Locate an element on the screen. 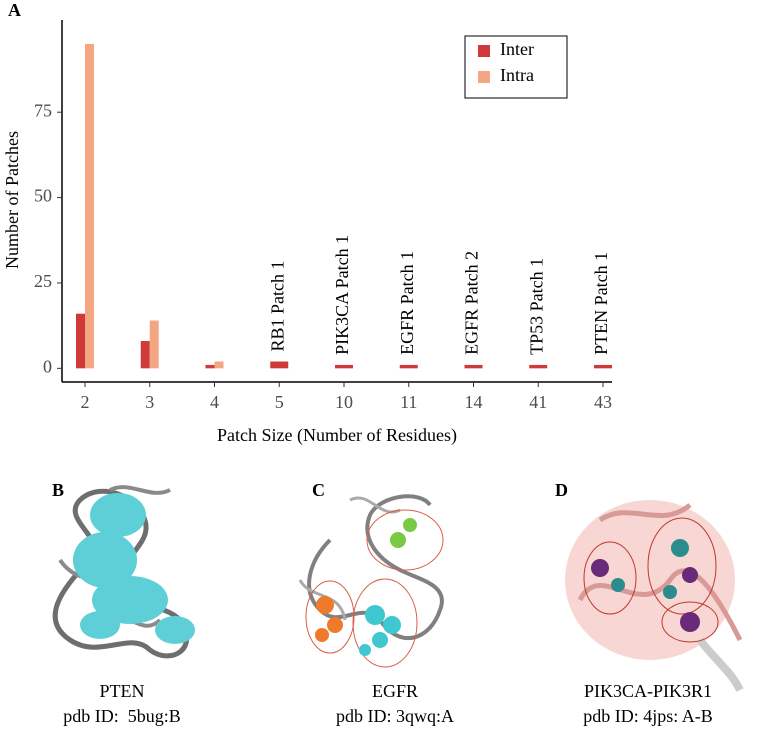 This screenshot has height=740, width=760. panel-label: B is located at coordinates (58, 490).